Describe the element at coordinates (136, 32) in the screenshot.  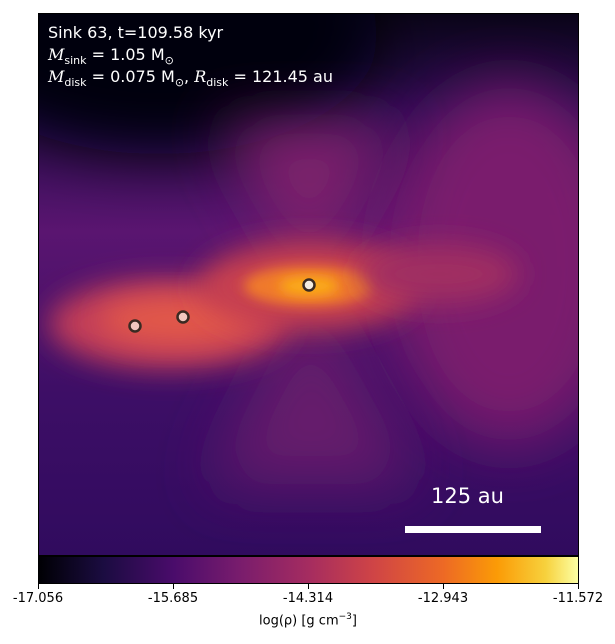
I see `sink-info-line1: Sink 63, t=109.58 kyr` at that location.